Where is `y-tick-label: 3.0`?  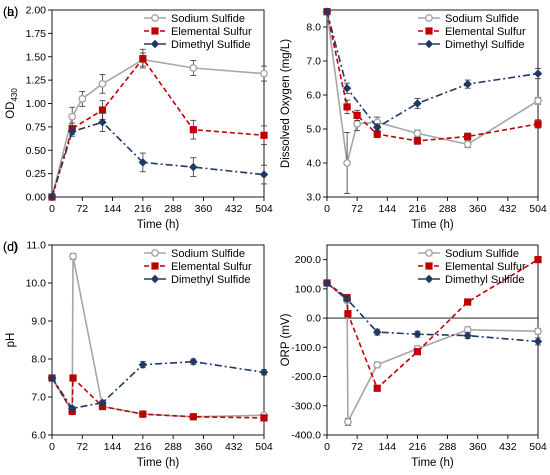 y-tick-label: 3.0 is located at coordinates (313, 198).